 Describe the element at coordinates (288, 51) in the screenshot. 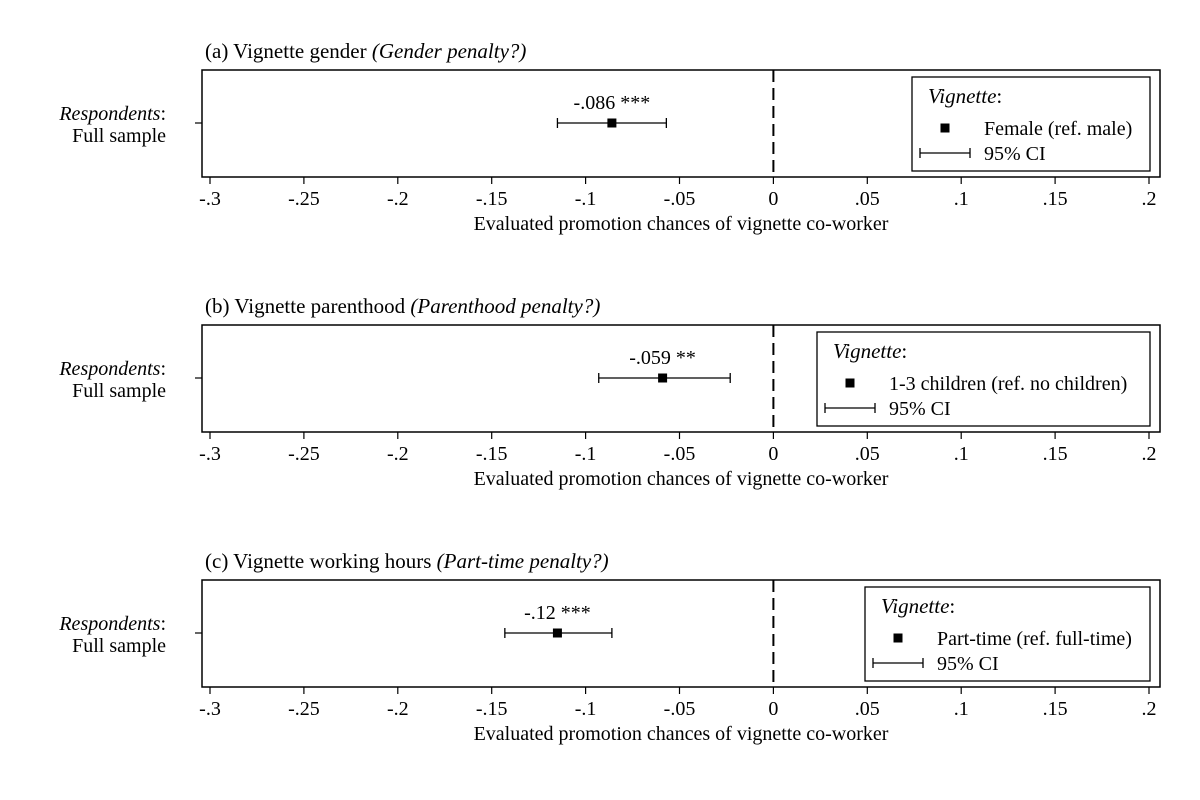

I see `panel-title-main: (a) Vignette gender` at that location.